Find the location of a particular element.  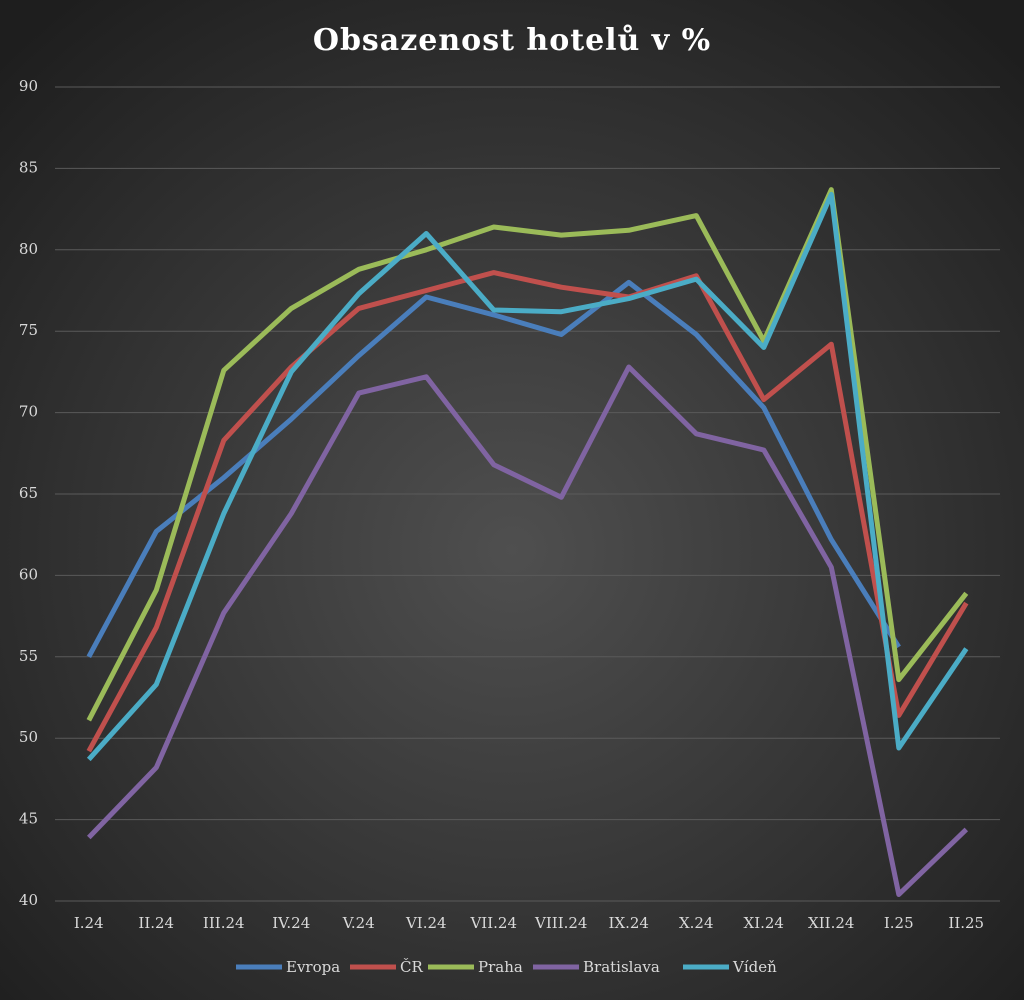

x-tick-label: X.24 is located at coordinates (696, 923).